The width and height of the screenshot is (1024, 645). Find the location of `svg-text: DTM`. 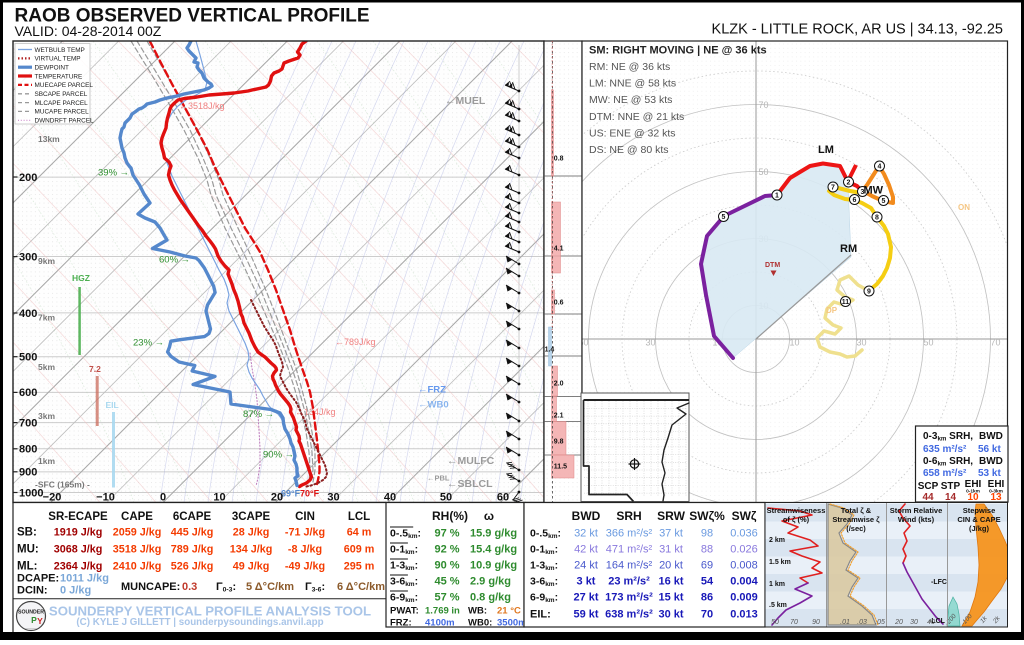

svg-text: DTM is located at coordinates (772, 265).